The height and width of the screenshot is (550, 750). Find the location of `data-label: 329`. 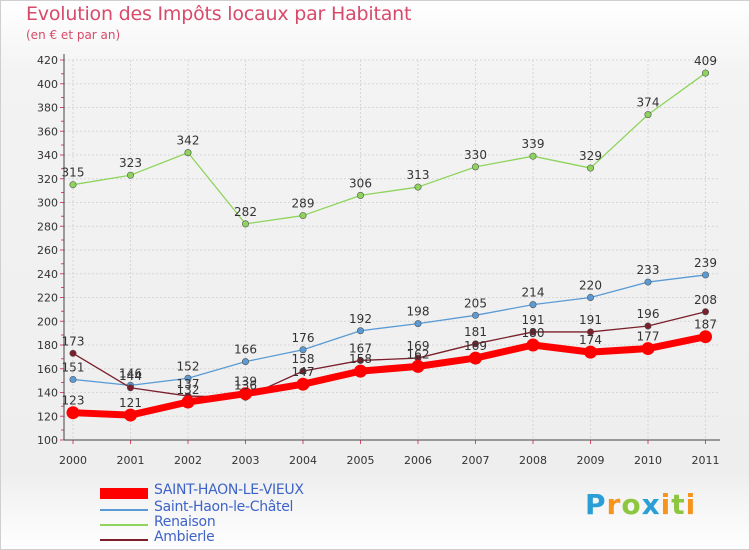

data-label: 329 is located at coordinates (590, 156).